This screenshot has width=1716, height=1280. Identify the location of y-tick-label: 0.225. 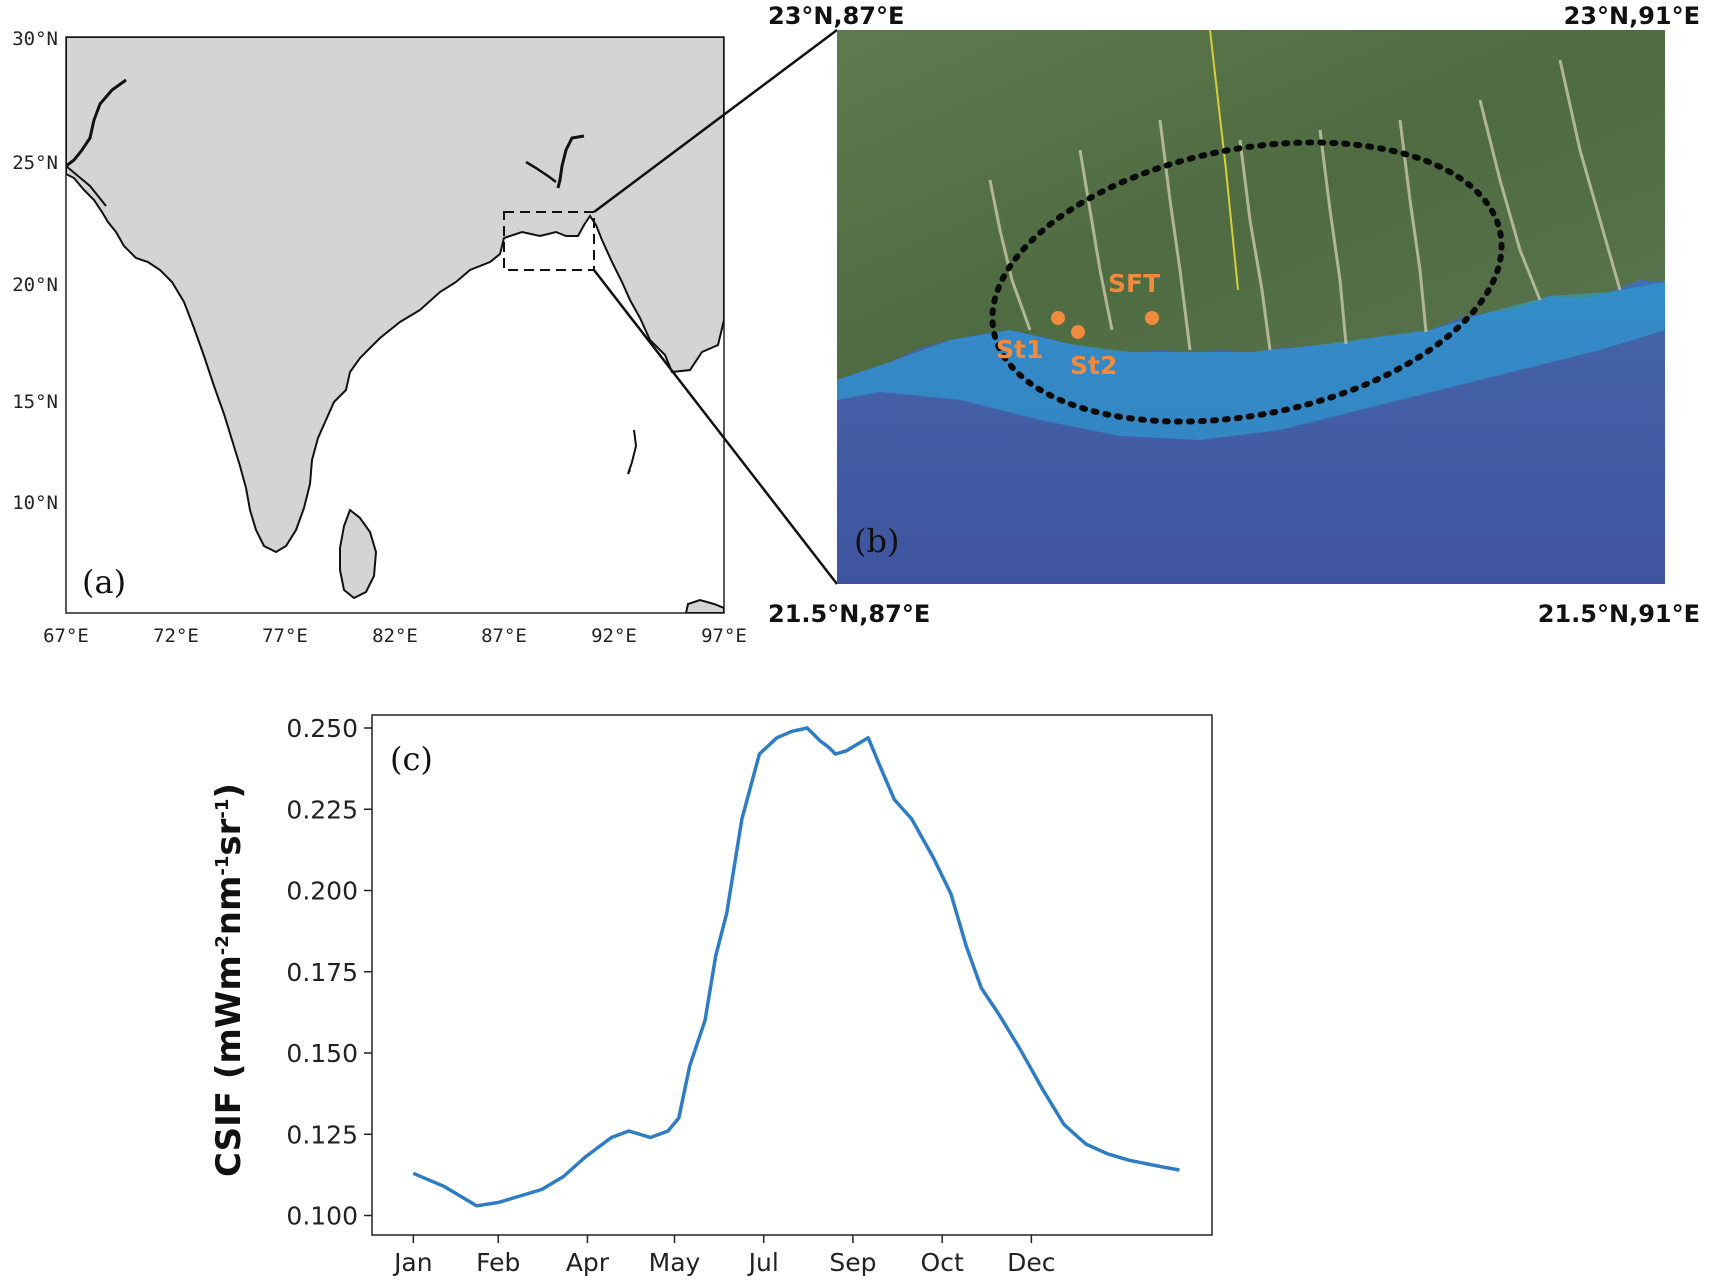
(322, 809).